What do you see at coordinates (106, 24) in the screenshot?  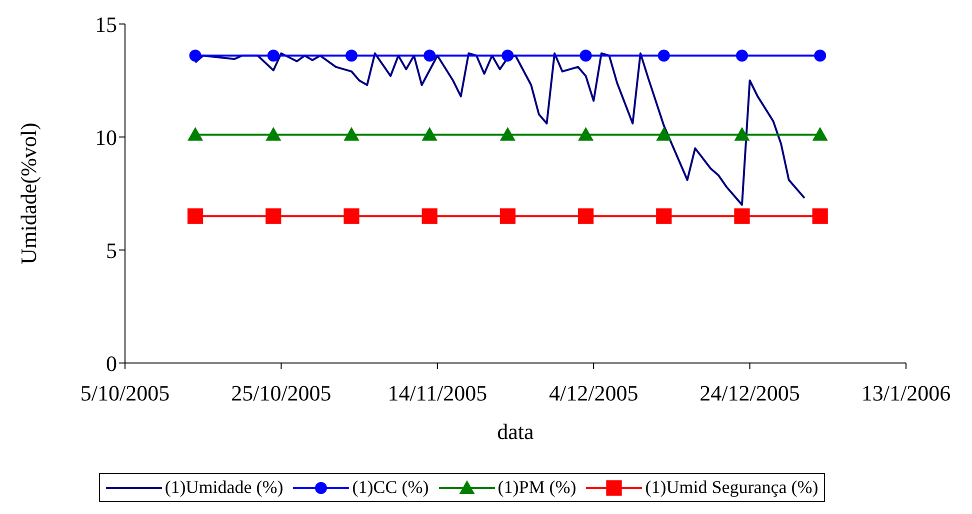 I see `y-tick-label: 15` at bounding box center [106, 24].